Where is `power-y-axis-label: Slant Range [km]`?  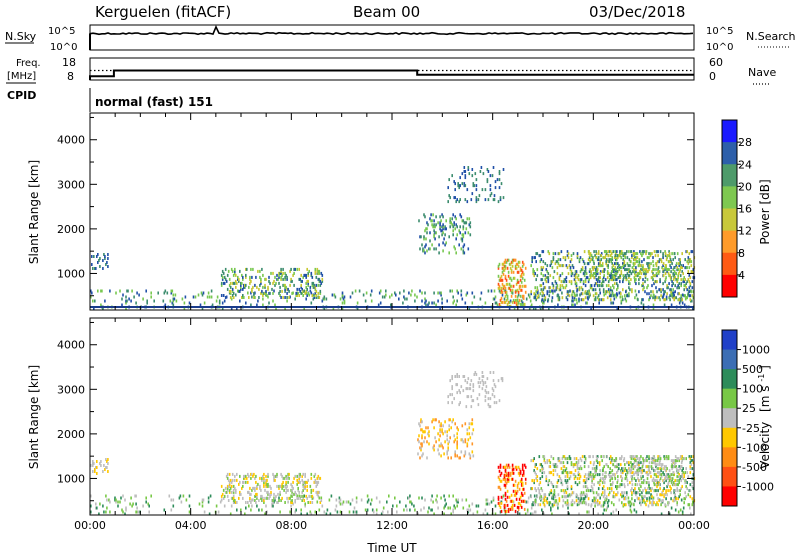
power-y-axis-label: Slant Range [km] is located at coordinates (34, 212).